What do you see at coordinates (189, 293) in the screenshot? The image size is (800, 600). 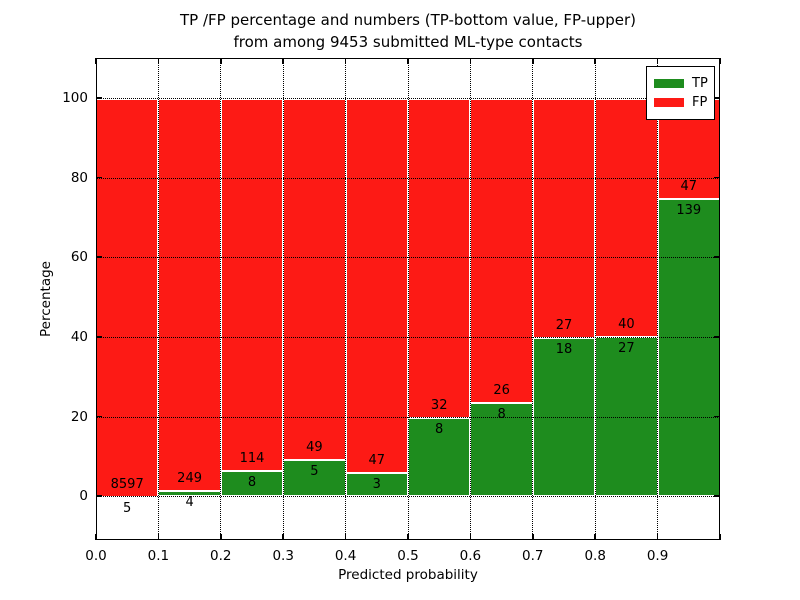 I see `bar-fp-0.1` at bounding box center [189, 293].